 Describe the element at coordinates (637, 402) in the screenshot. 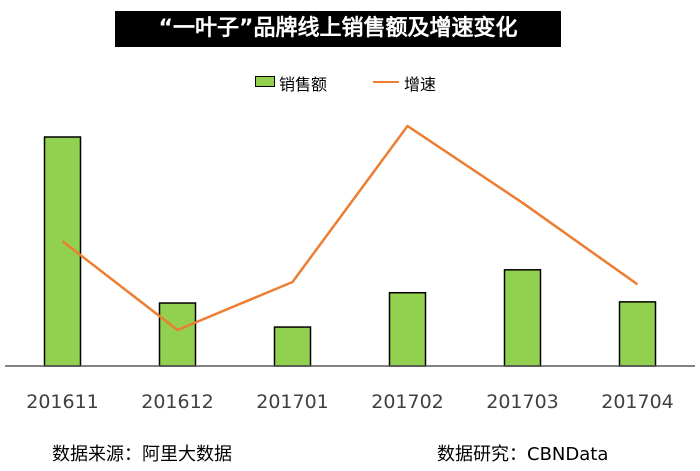

I see `x-tick-label: 201704` at that location.